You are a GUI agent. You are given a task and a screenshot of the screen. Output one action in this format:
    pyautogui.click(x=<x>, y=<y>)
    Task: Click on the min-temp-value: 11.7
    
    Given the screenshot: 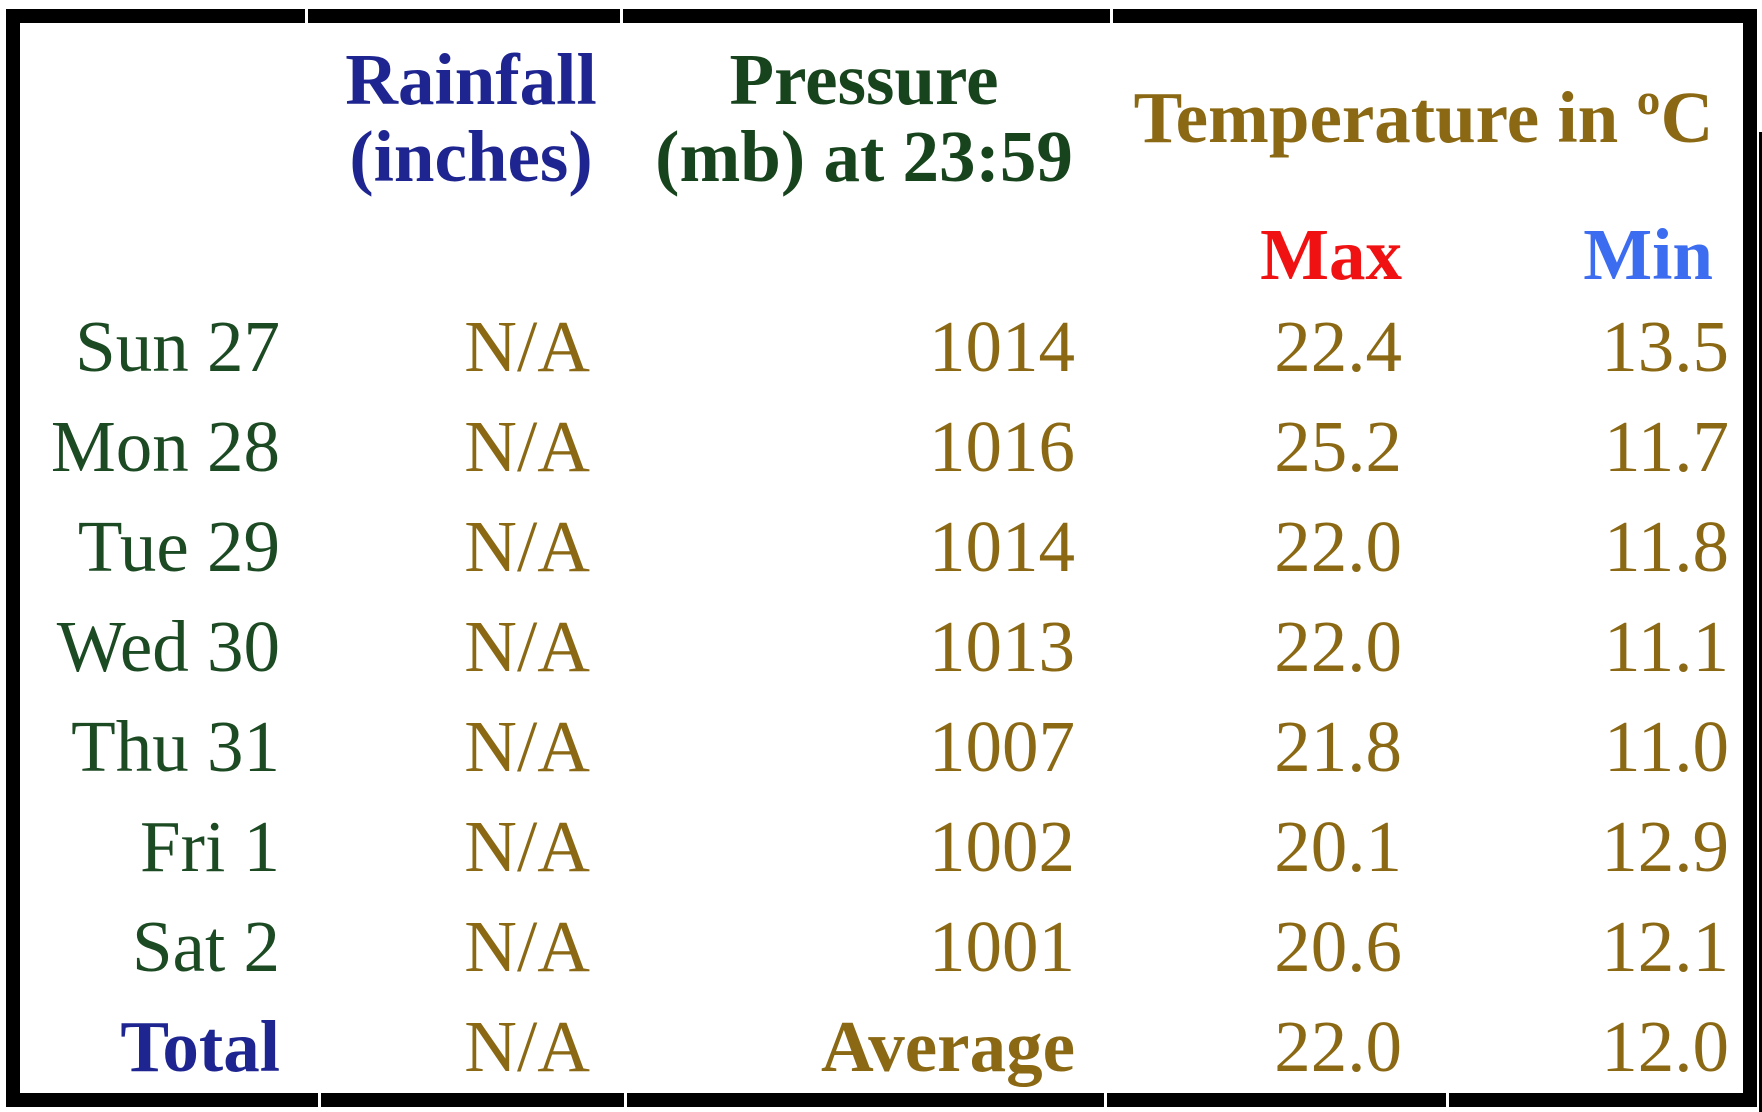 What is the action you would take?
    pyautogui.click(x=1666, y=446)
    